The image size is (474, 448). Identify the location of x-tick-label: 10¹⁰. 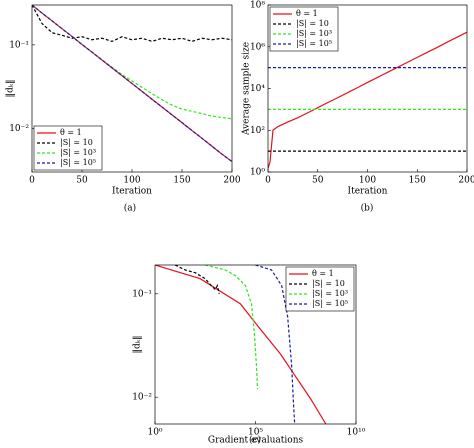
(356, 433).